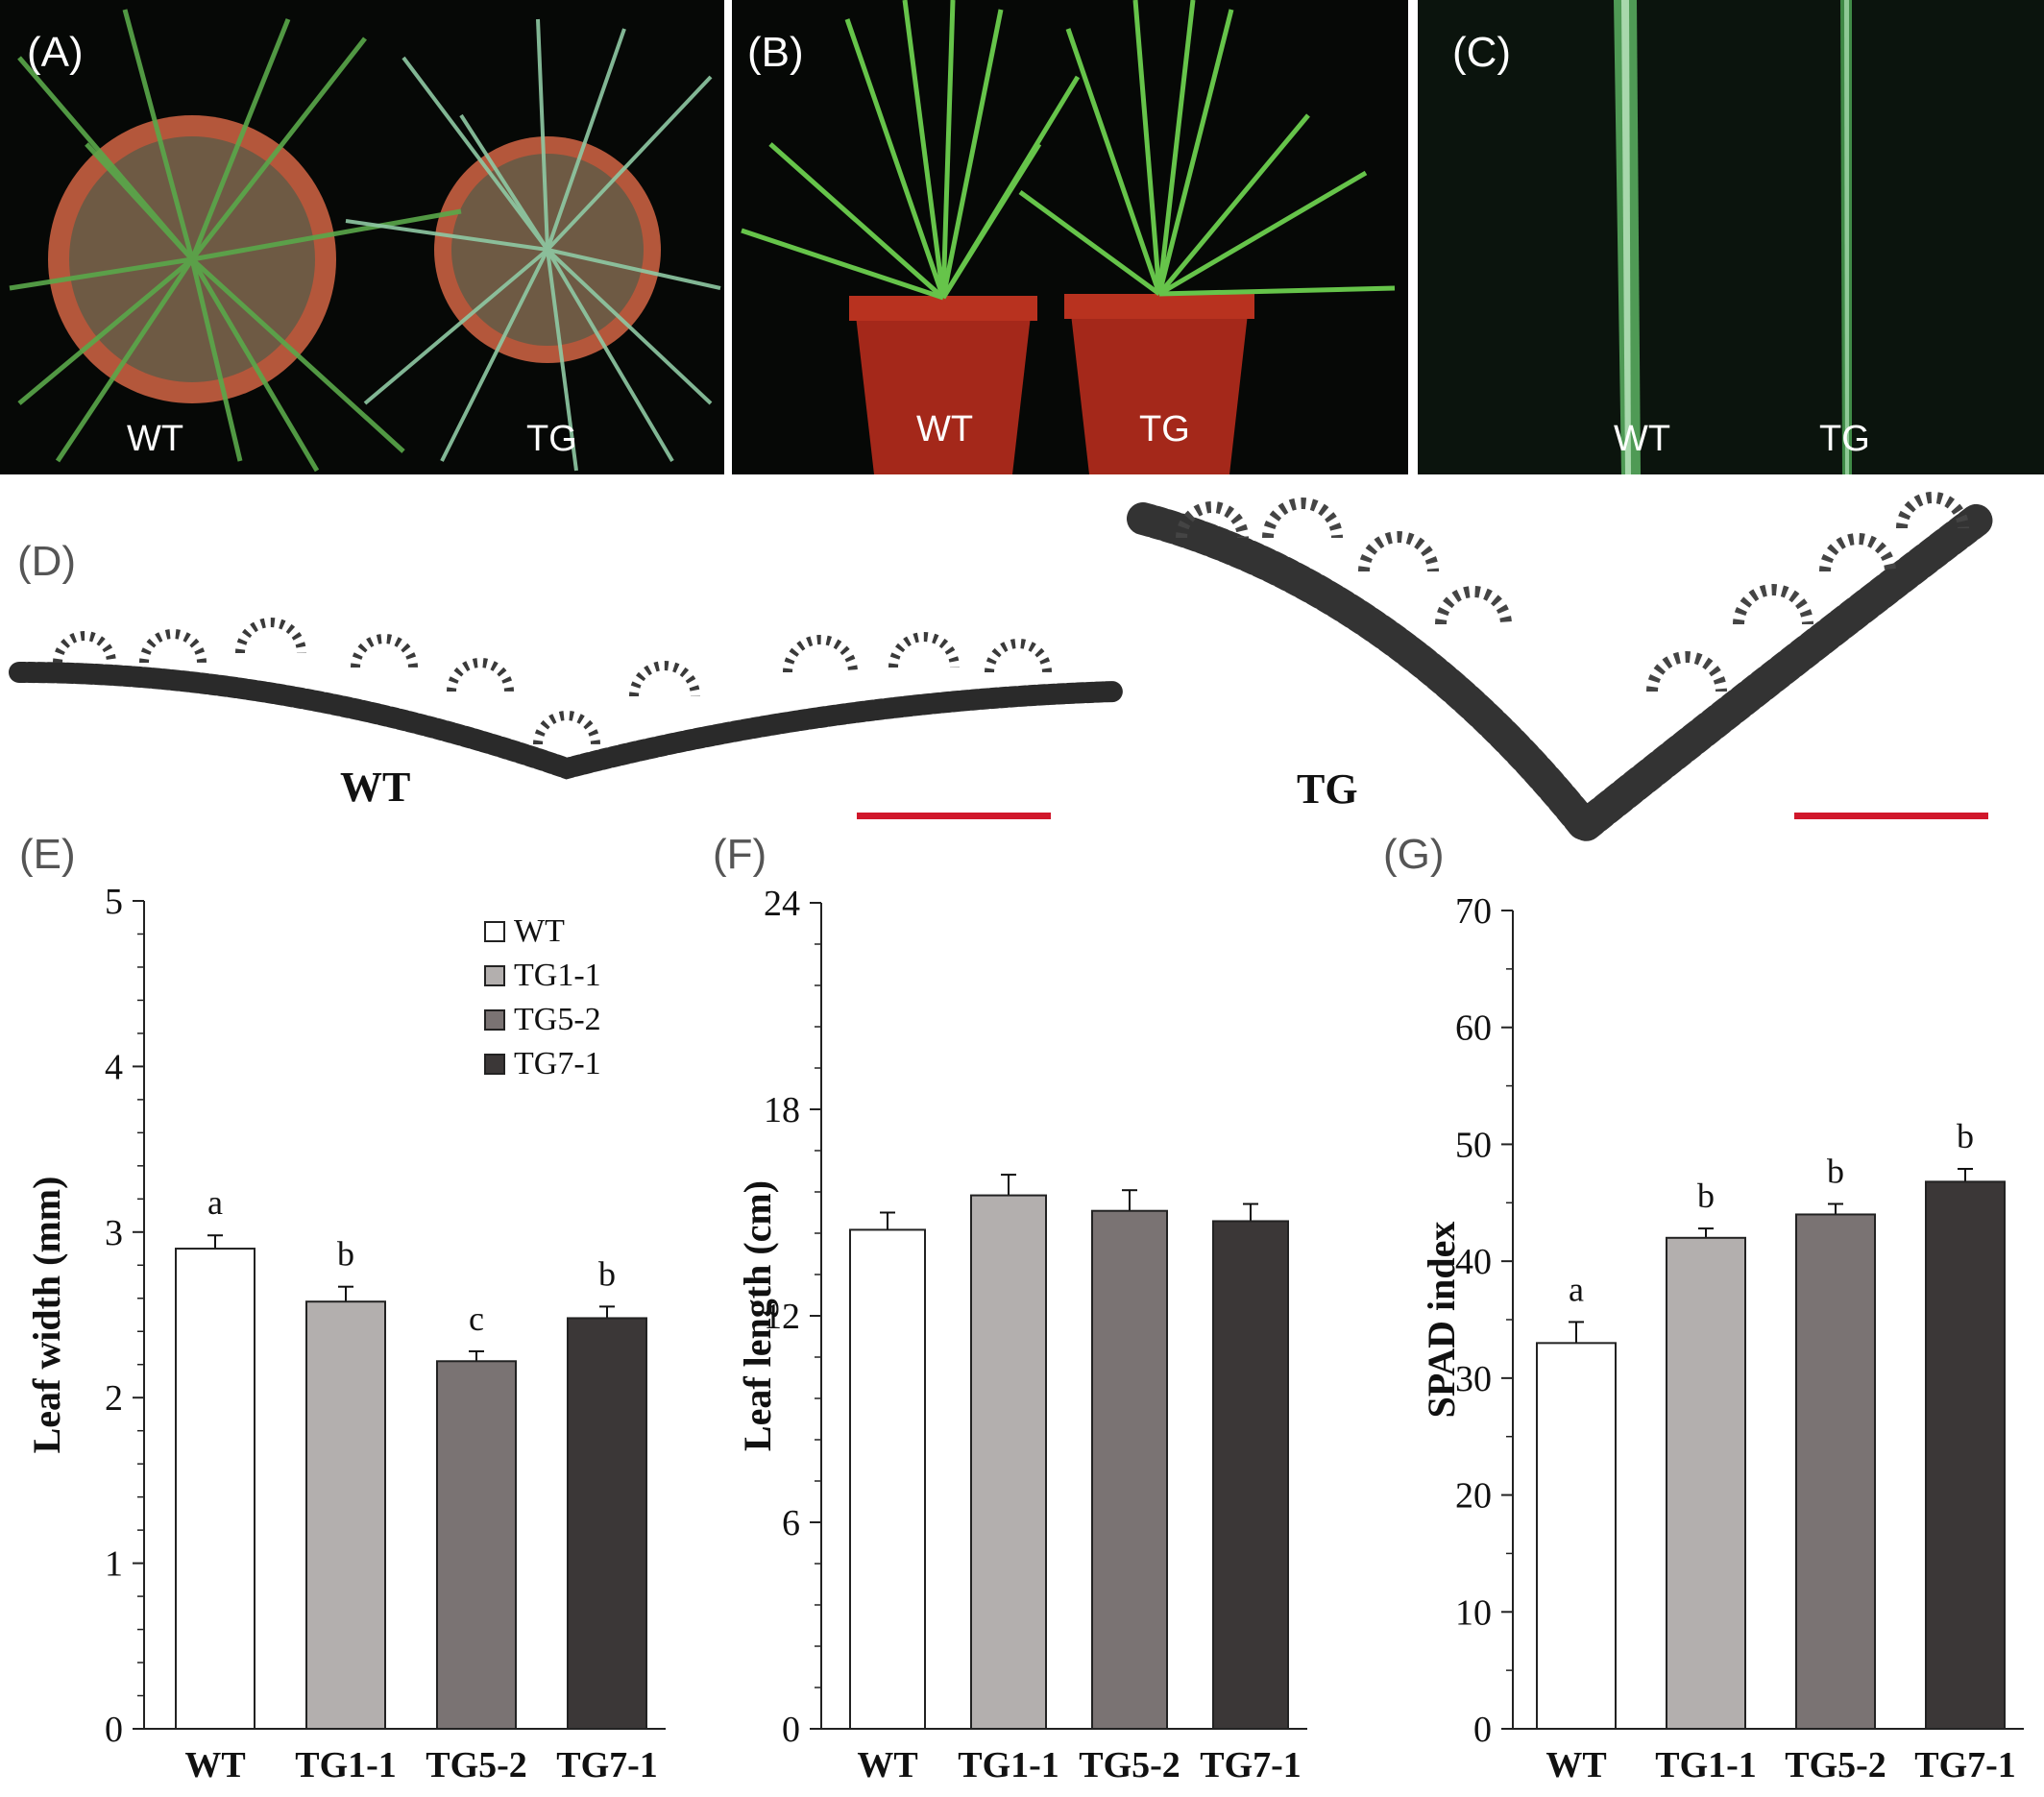  I want to click on y-tick-label: 70, so click(1473, 911).